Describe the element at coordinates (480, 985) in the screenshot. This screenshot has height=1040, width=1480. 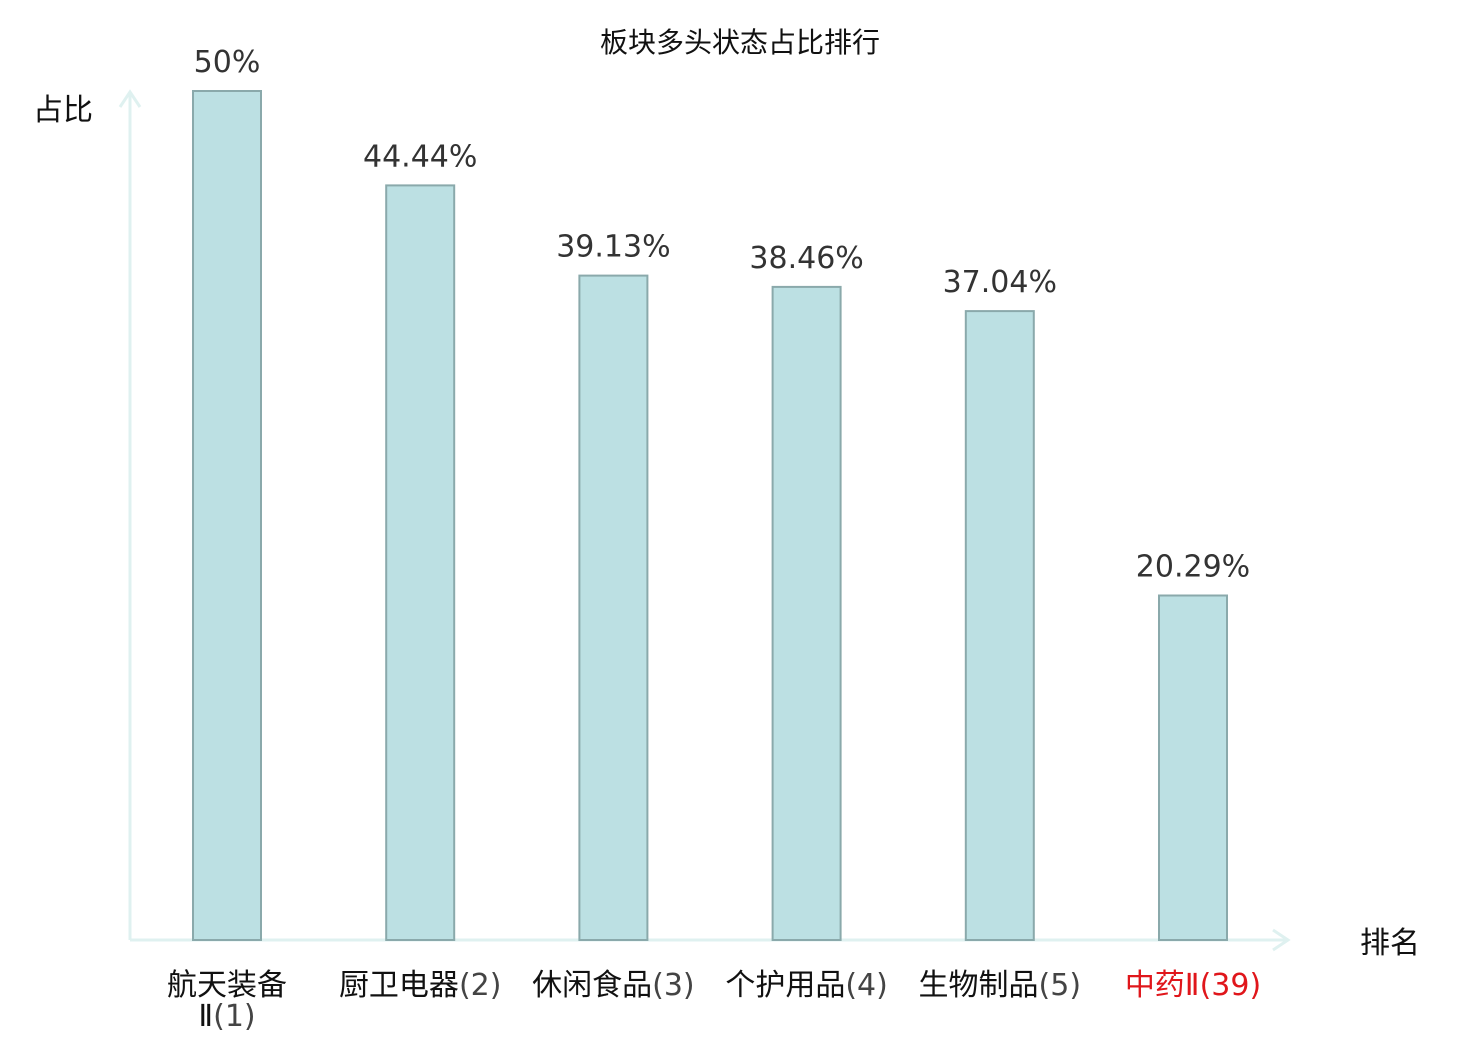
I see `category-rank: (2)` at that location.